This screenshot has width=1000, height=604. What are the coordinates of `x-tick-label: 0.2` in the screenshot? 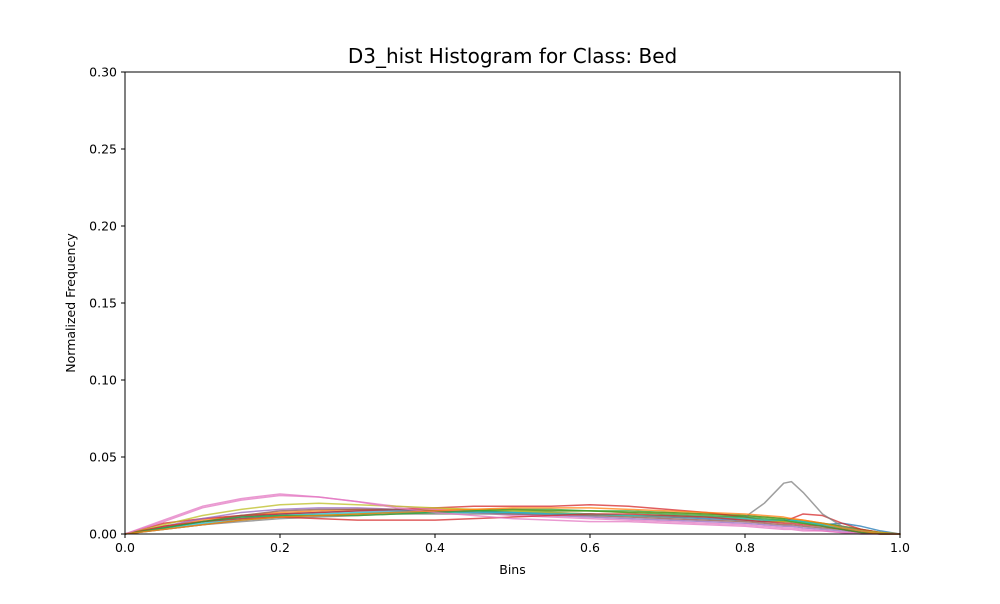 It's located at (280, 547).